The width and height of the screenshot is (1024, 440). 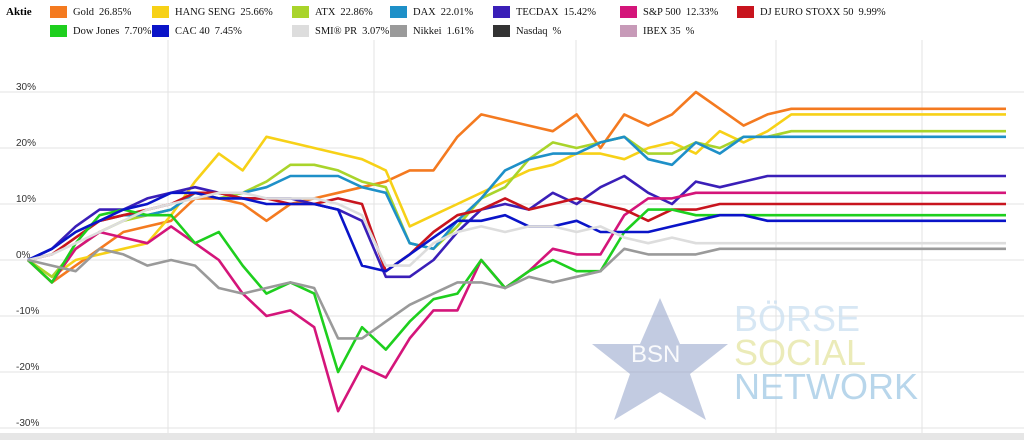 What do you see at coordinates (228, 31) in the screenshot?
I see `legend-value: 7.45%` at bounding box center [228, 31].